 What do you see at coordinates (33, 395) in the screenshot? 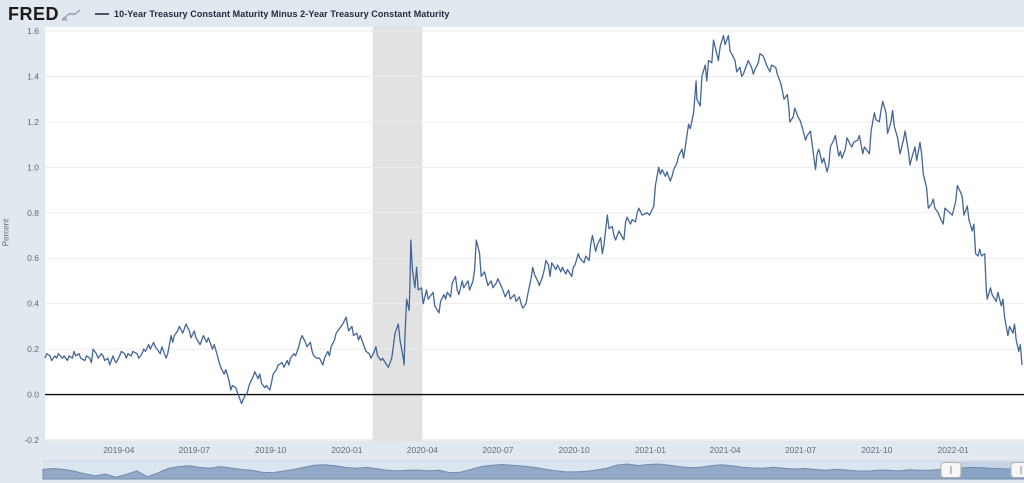
I see `y-axis-tick-label: 0.0` at bounding box center [33, 395].